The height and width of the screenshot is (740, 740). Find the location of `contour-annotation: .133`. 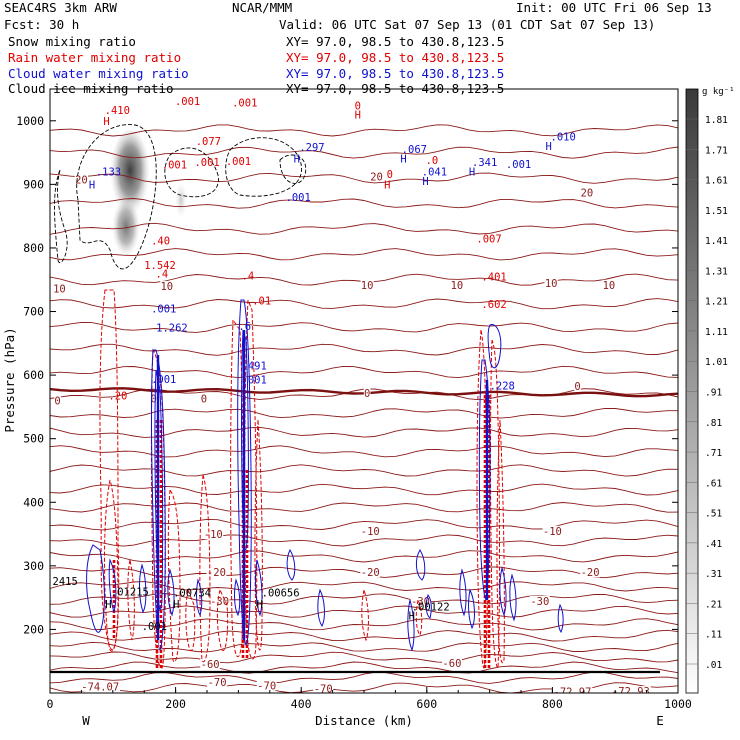

contour-annotation: .133 is located at coordinates (108, 173).